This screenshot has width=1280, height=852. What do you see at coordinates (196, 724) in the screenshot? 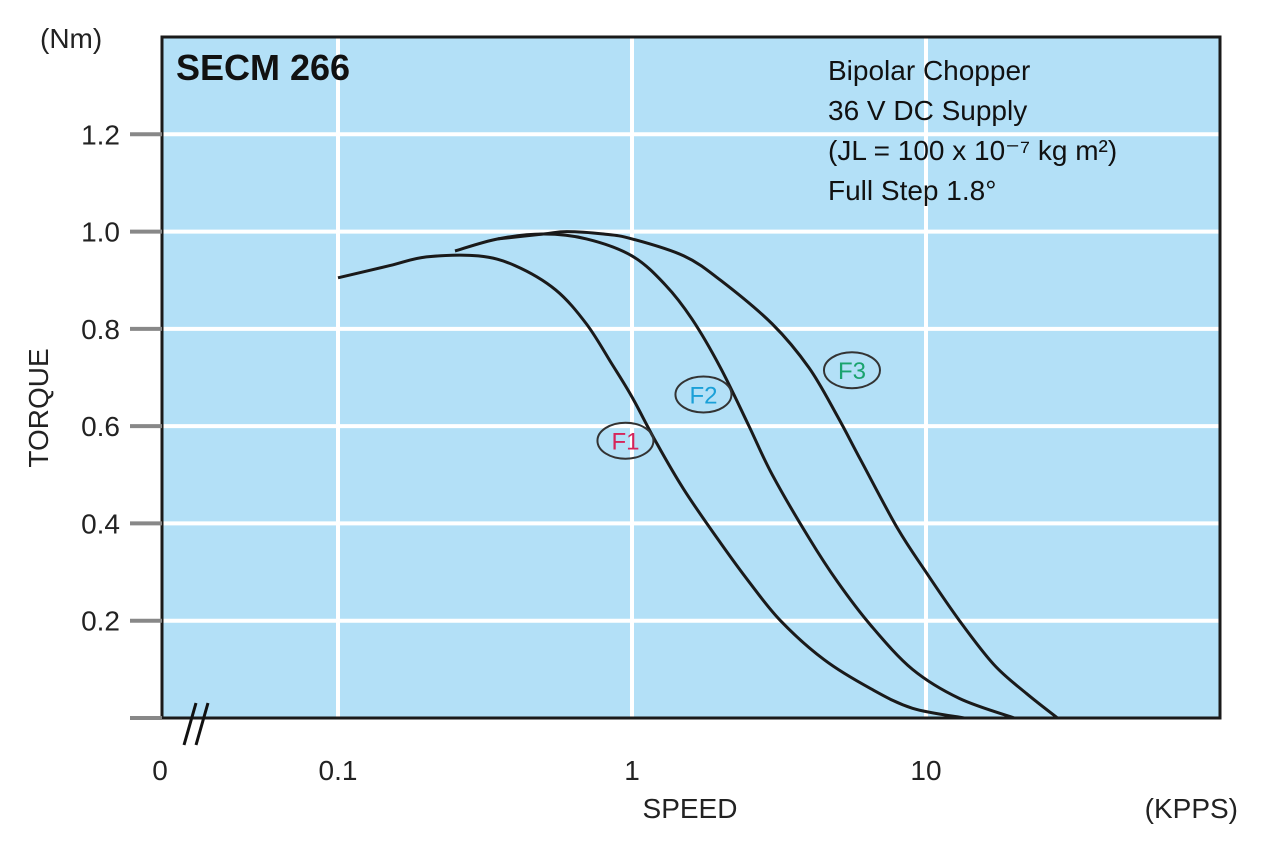
I see `axis-break-mark` at bounding box center [196, 724].